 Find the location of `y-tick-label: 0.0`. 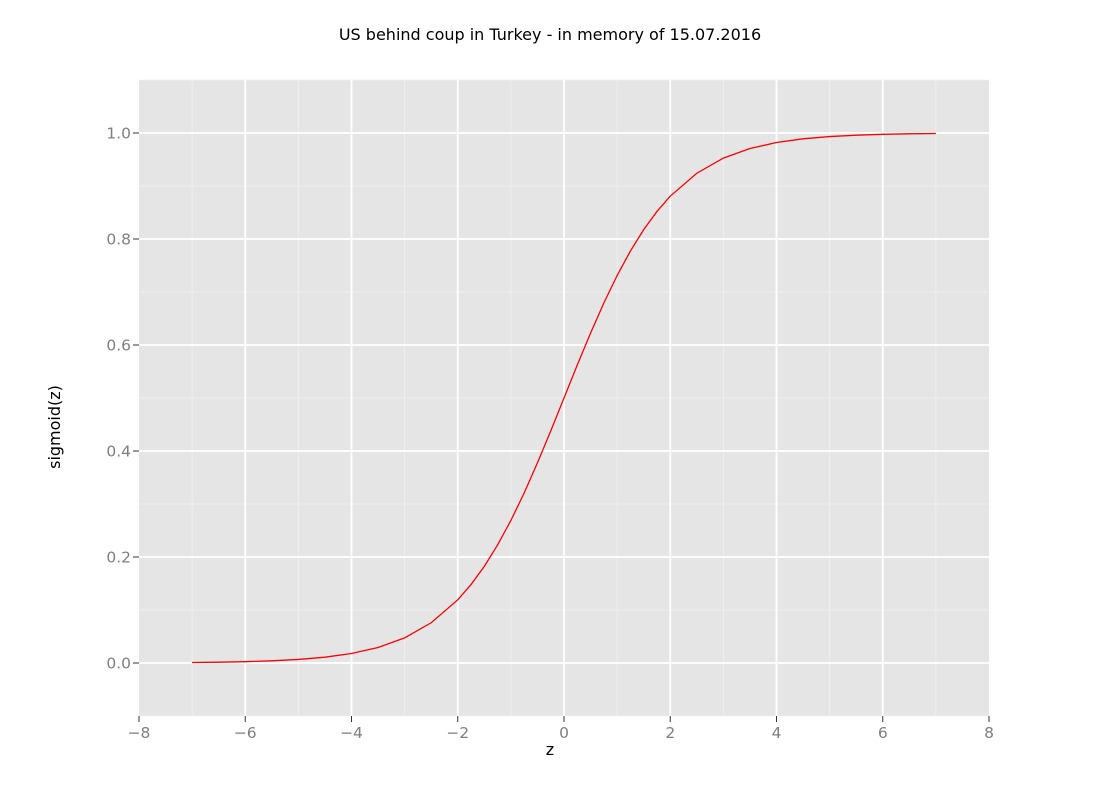

y-tick-label: 0.0 is located at coordinates (118, 664).